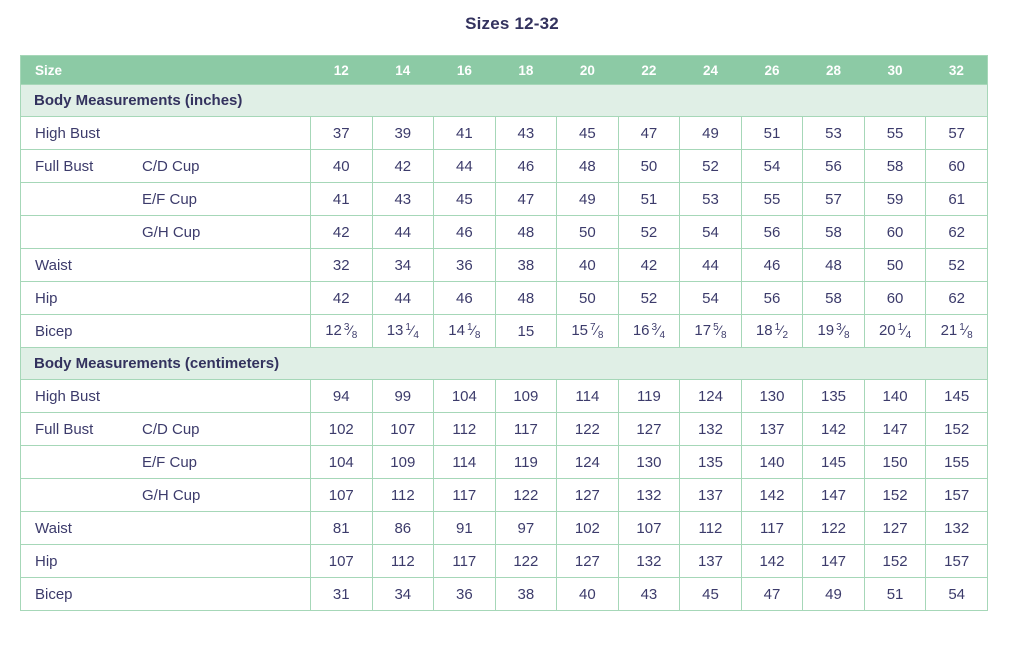  Describe the element at coordinates (165, 462) in the screenshot. I see `row-label-cell: E/F Cup` at that location.